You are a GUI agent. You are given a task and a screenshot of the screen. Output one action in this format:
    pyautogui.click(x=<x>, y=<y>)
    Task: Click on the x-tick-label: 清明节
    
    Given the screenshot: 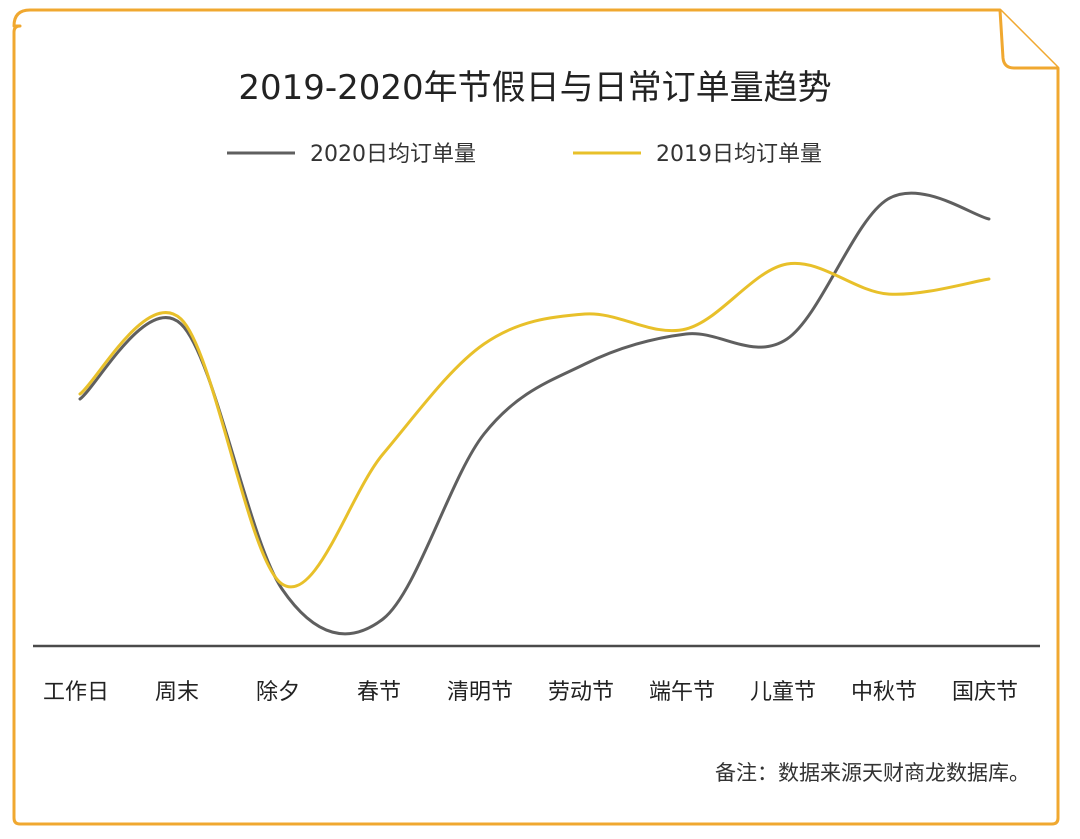 What is the action you would take?
    pyautogui.click(x=480, y=692)
    